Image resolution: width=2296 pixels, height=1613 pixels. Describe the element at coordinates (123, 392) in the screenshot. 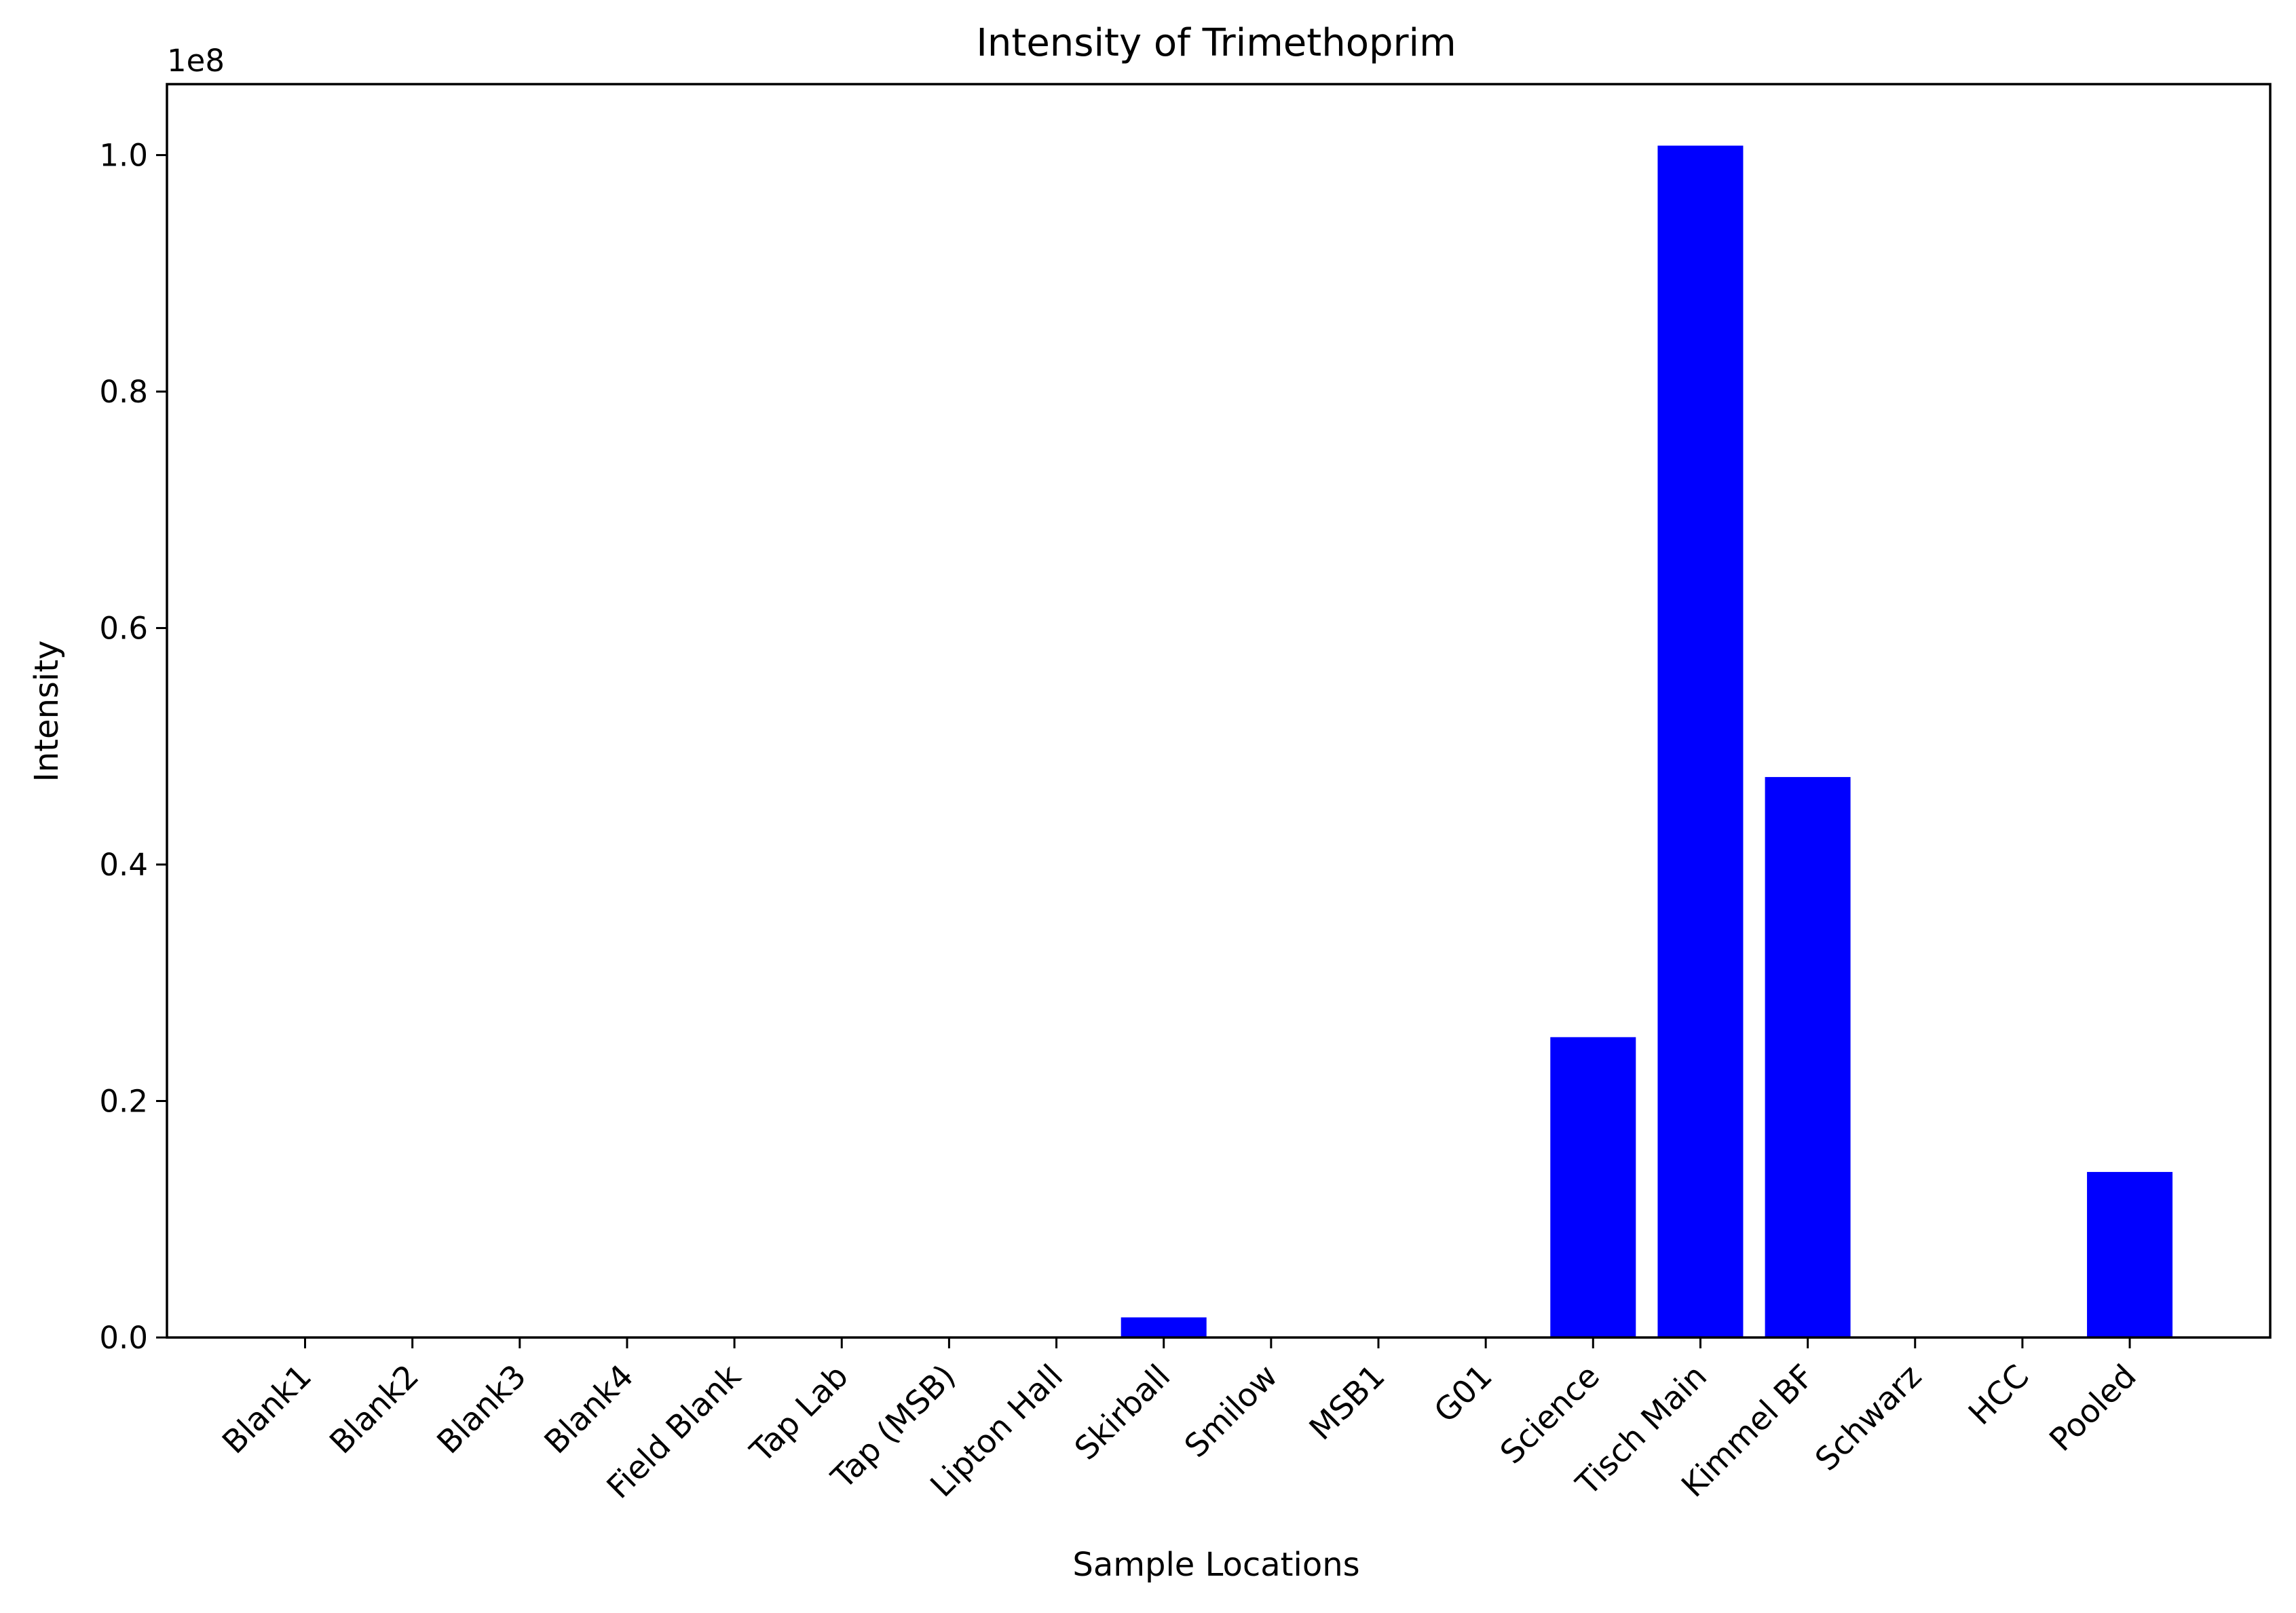

I see `y-tick-label: 0.8` at that location.